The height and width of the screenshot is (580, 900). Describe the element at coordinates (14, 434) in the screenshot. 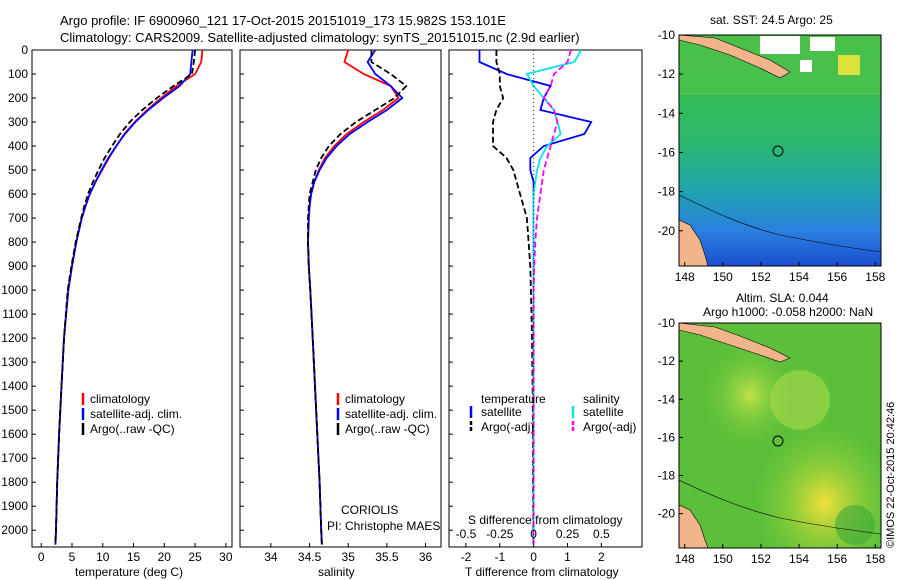

I see `depth-tick-label: 1600` at that location.